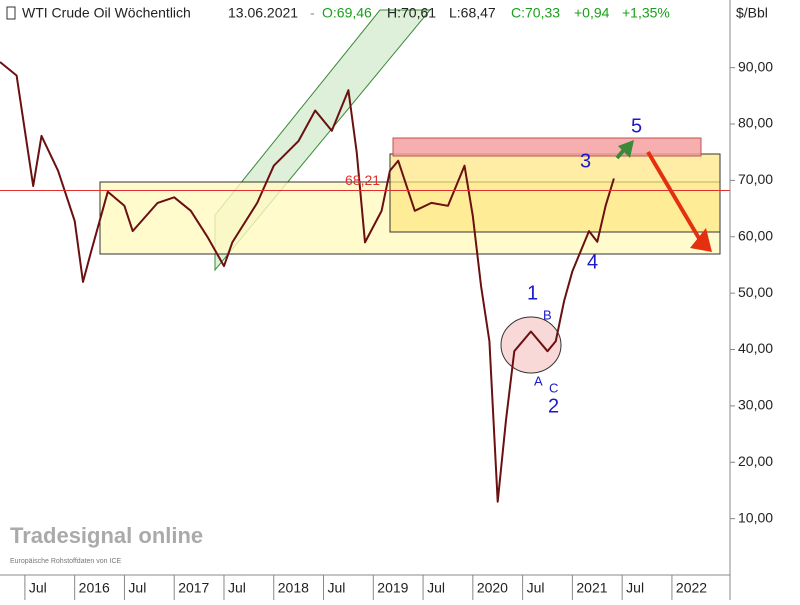  Describe the element at coordinates (492, 588) in the screenshot. I see `x-tick-label: 2020` at that location.